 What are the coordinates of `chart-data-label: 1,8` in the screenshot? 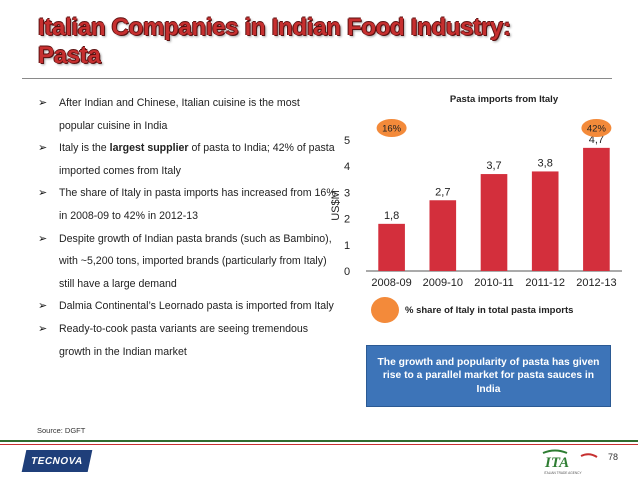 It's located at (391, 216).